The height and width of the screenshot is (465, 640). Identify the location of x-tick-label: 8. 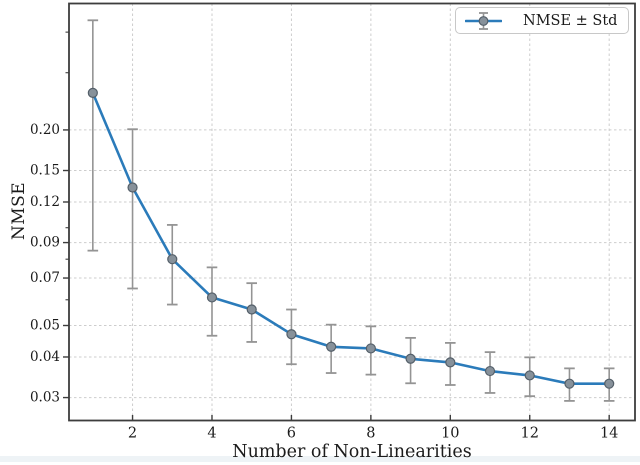
(370, 434).